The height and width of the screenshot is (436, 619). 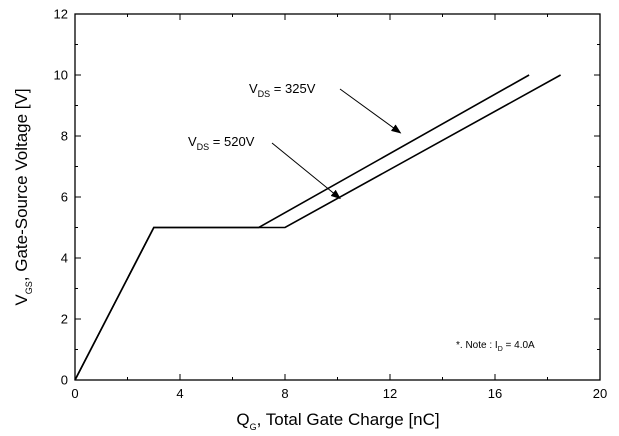 What do you see at coordinates (203, 147) in the screenshot?
I see `annotation-vds-520-sub: DS` at bounding box center [203, 147].